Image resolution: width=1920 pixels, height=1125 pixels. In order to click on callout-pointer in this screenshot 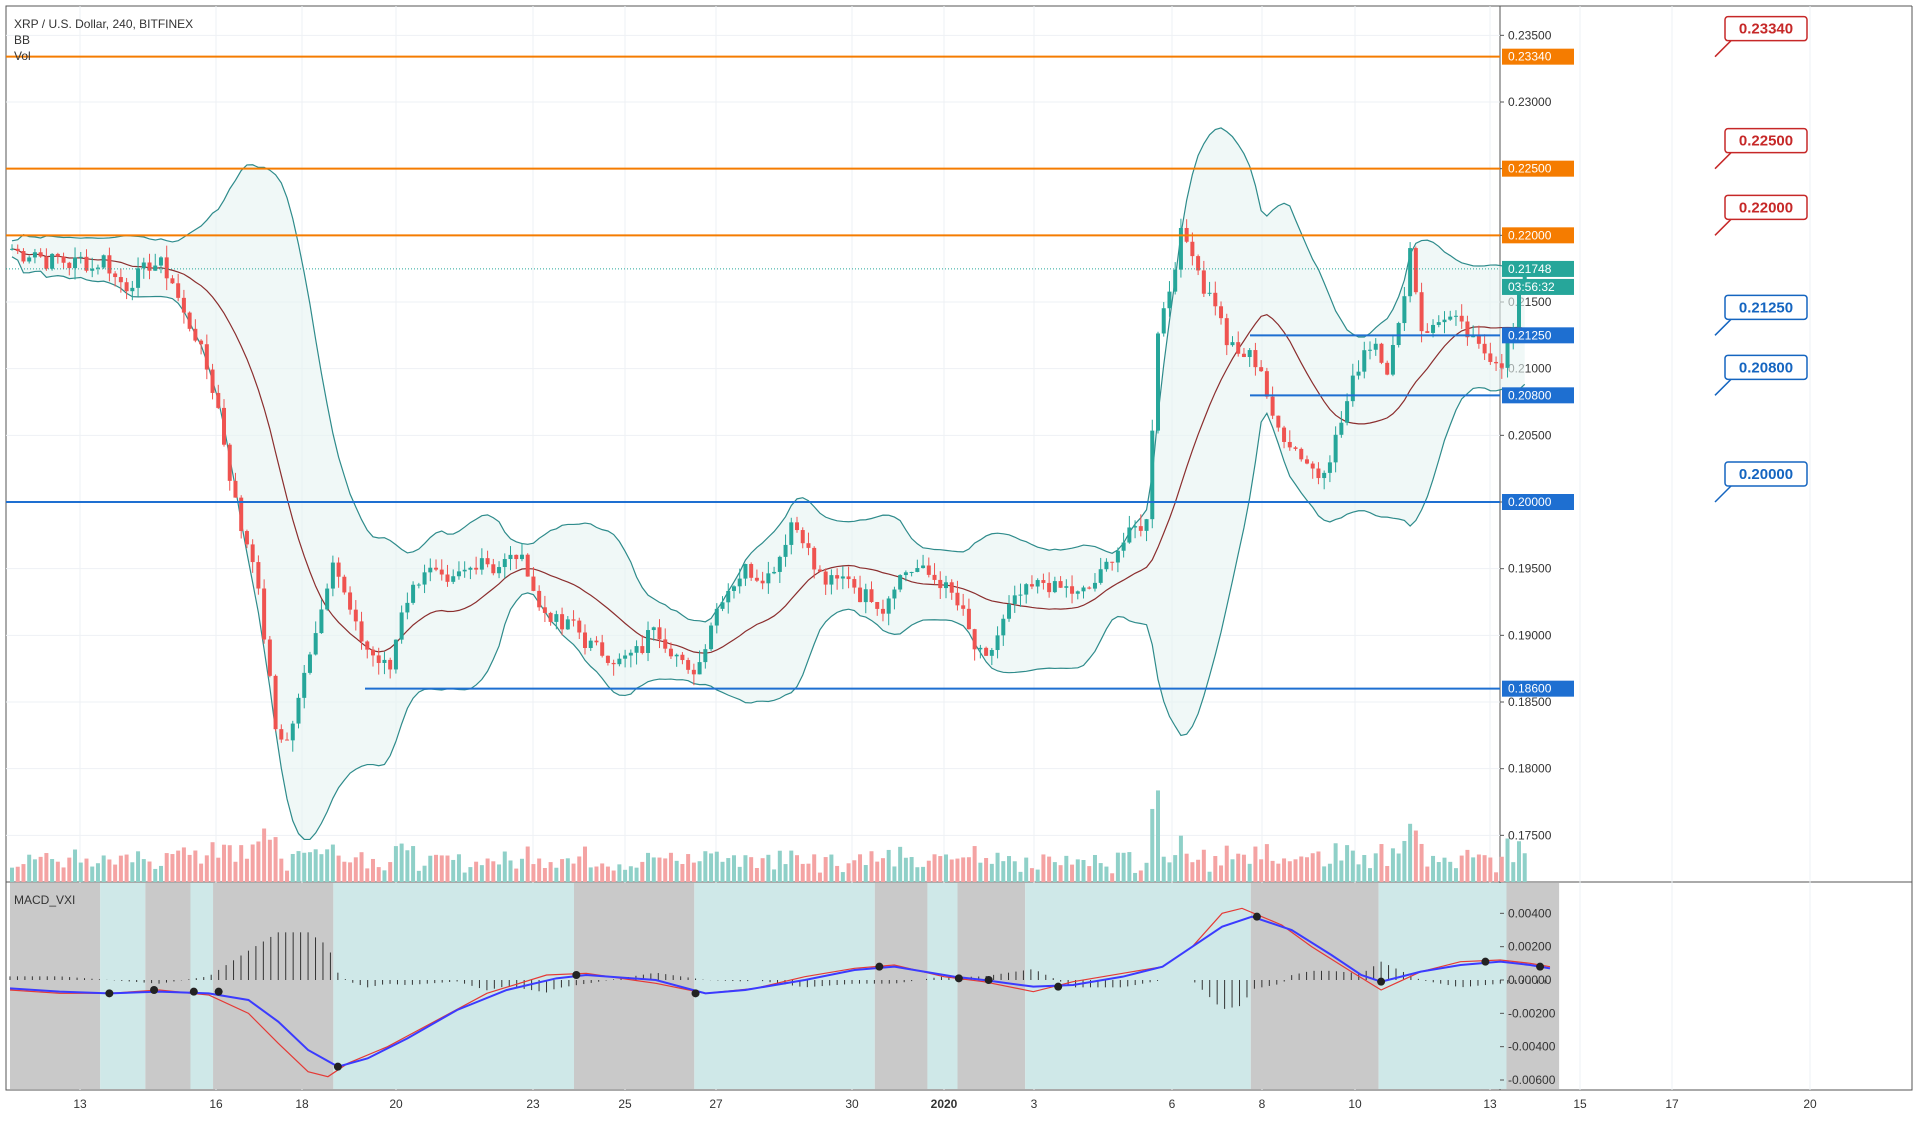, I will do `click(1723, 387)`.